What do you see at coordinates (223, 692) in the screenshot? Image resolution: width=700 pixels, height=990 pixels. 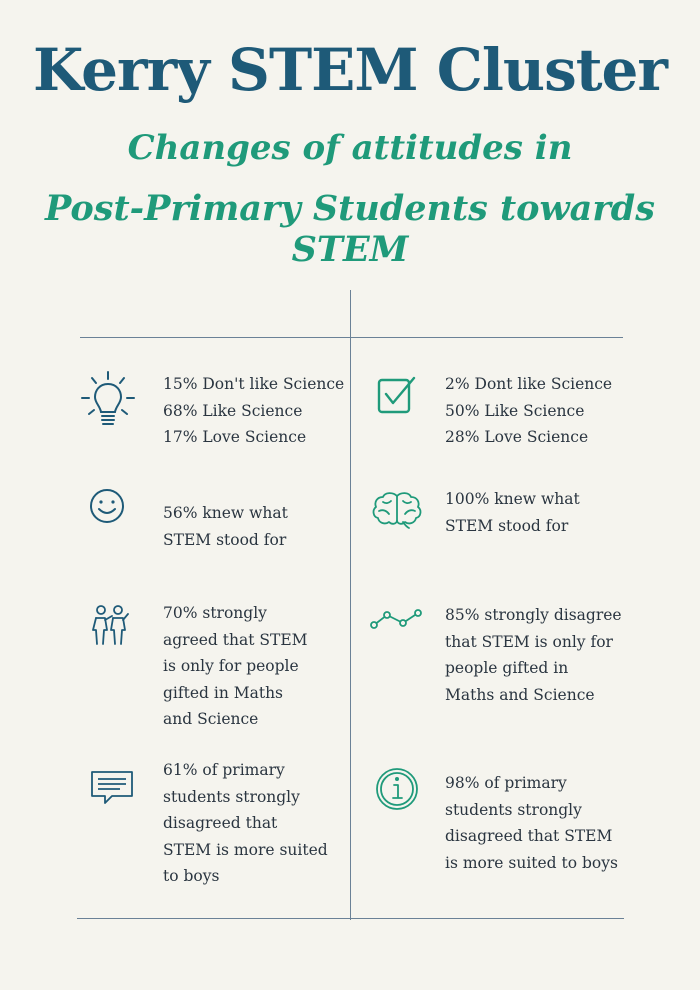 I see `left-stat-3-line: gifted in Maths` at bounding box center [223, 692].